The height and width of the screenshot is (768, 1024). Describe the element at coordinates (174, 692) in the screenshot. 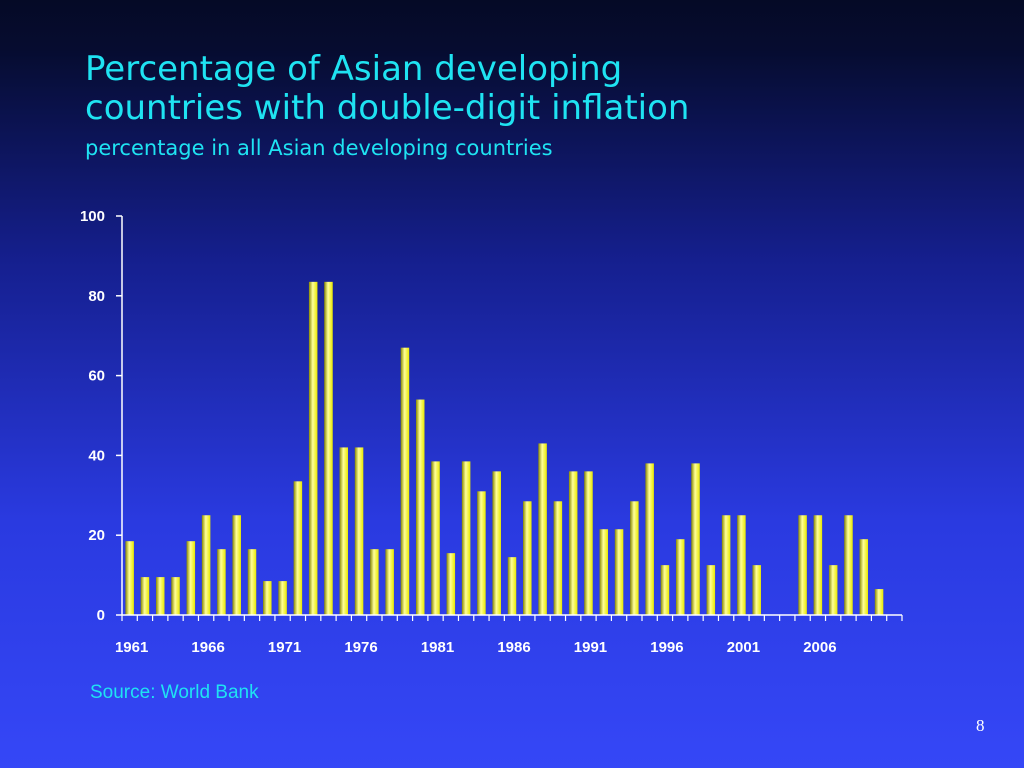

I see `source-note: Source: World Bank` at that location.